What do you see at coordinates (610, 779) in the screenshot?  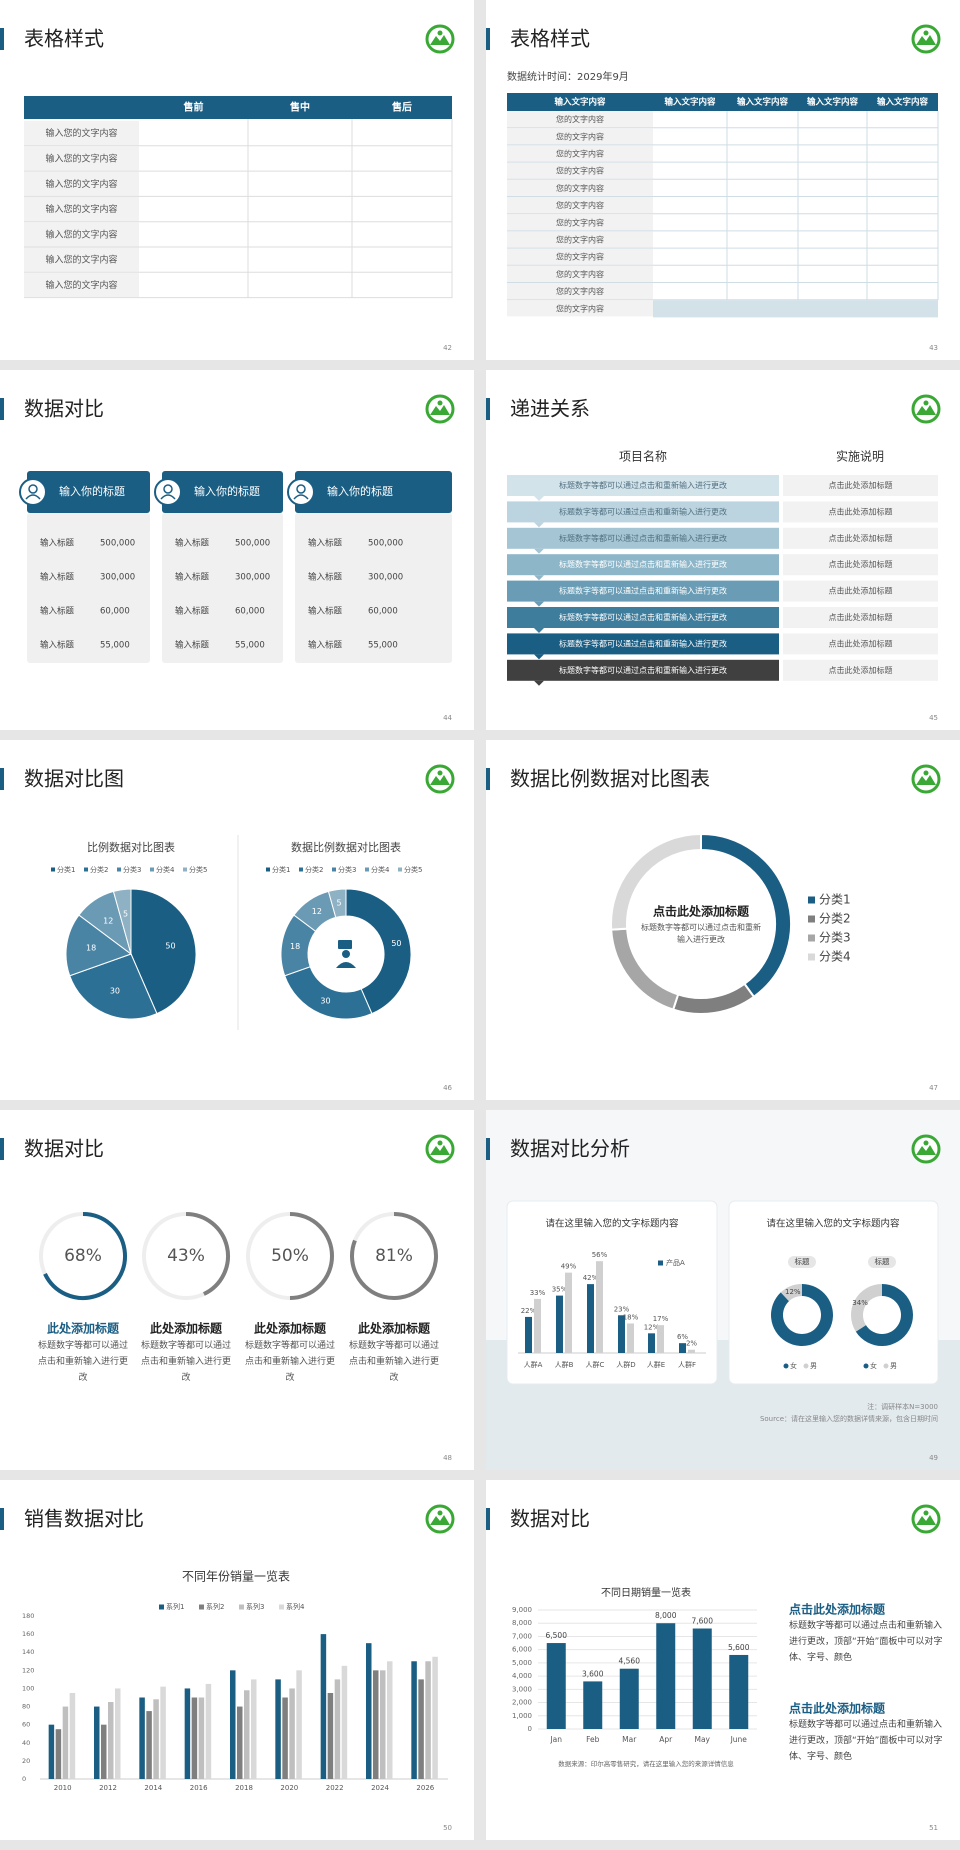 I see `slide-title: 数据比例数据对比图表` at bounding box center [610, 779].